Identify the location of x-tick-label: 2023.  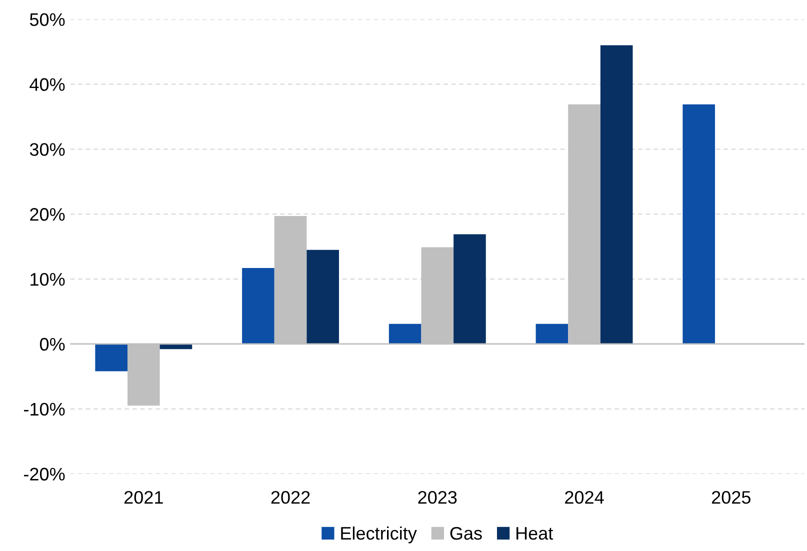
(437, 497).